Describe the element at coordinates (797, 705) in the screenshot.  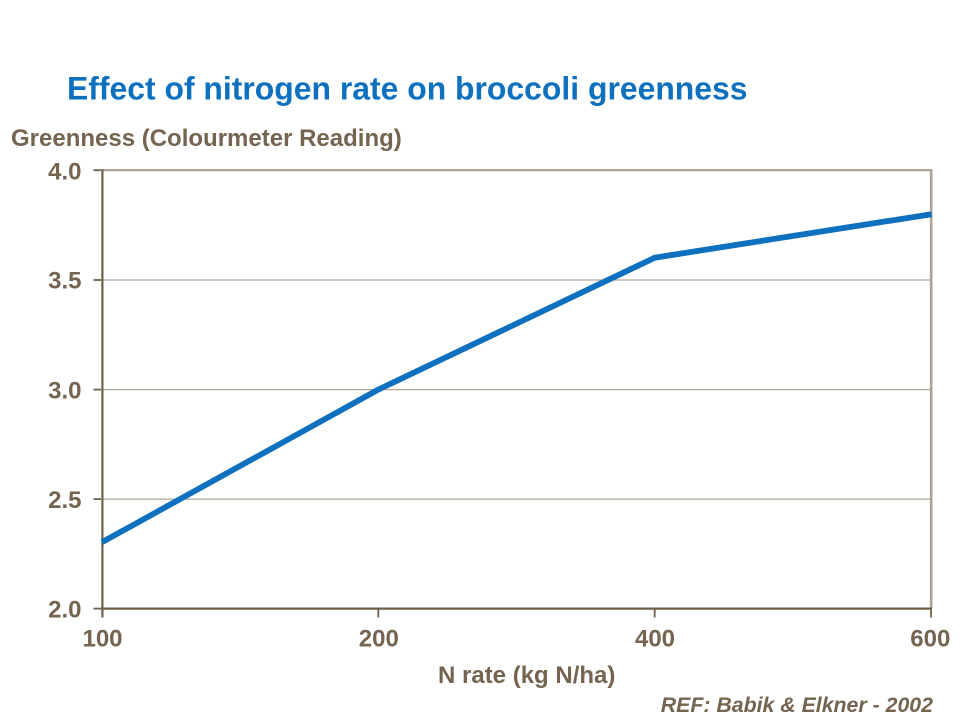
I see `svg-text: REF: Babik & Elkner - 2002` at that location.